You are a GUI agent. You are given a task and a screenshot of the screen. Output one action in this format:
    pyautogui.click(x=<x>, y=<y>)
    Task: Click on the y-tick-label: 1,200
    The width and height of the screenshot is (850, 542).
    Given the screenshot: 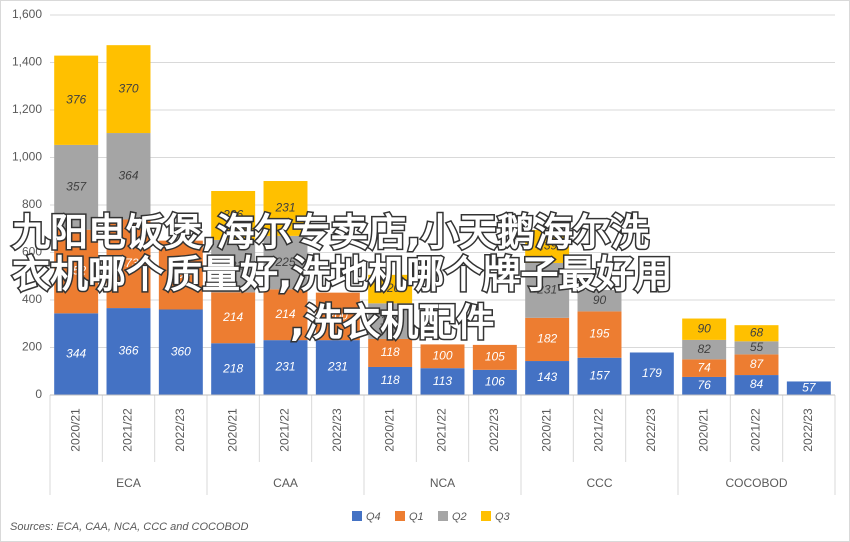 What is the action you would take?
    pyautogui.click(x=27, y=109)
    